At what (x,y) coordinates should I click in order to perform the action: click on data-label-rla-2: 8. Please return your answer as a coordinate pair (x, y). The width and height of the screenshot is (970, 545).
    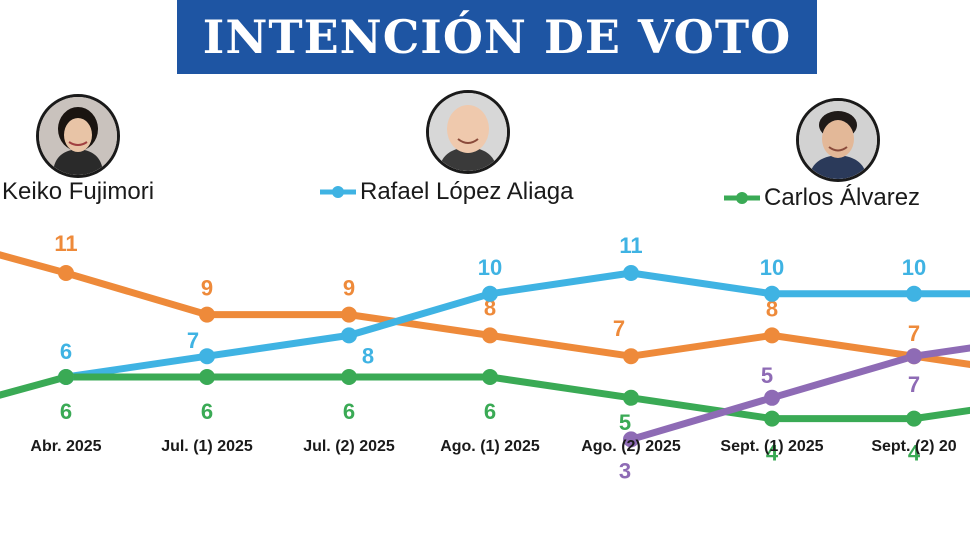
    Looking at the image, I should click on (368, 355).